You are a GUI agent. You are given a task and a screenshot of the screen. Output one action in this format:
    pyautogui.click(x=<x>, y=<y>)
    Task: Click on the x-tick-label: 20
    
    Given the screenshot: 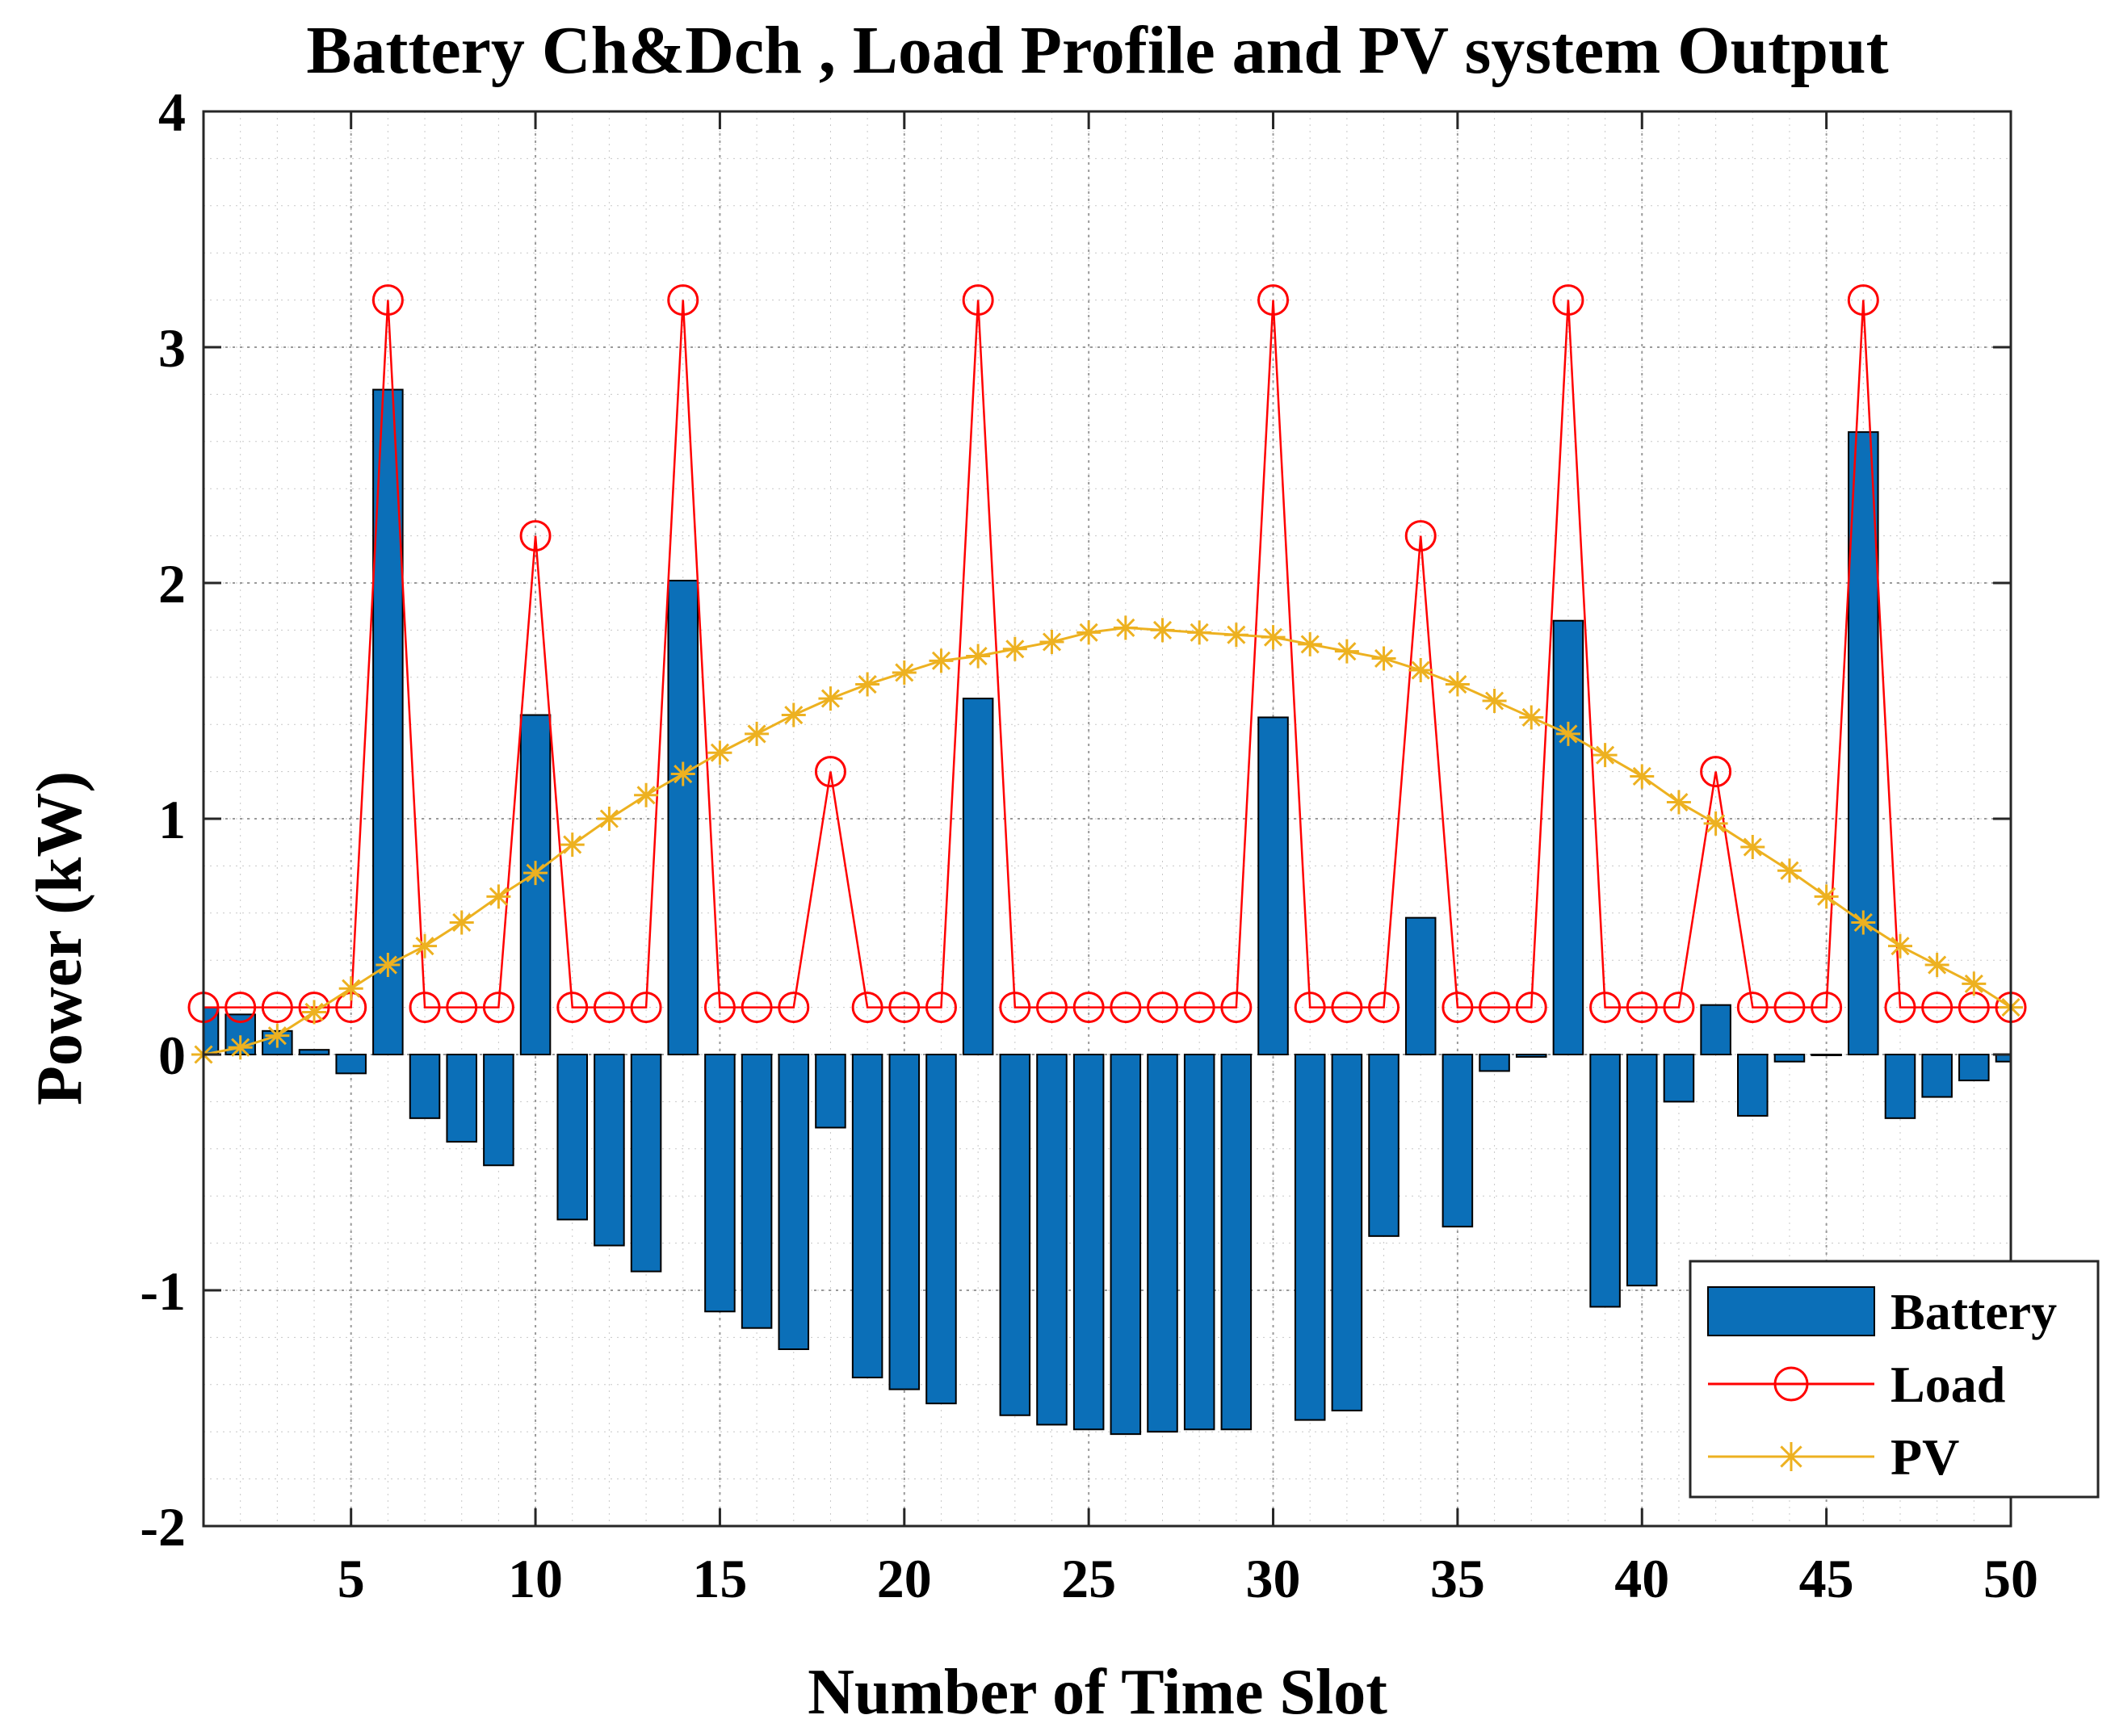 What is the action you would take?
    pyautogui.click(x=904, y=1578)
    